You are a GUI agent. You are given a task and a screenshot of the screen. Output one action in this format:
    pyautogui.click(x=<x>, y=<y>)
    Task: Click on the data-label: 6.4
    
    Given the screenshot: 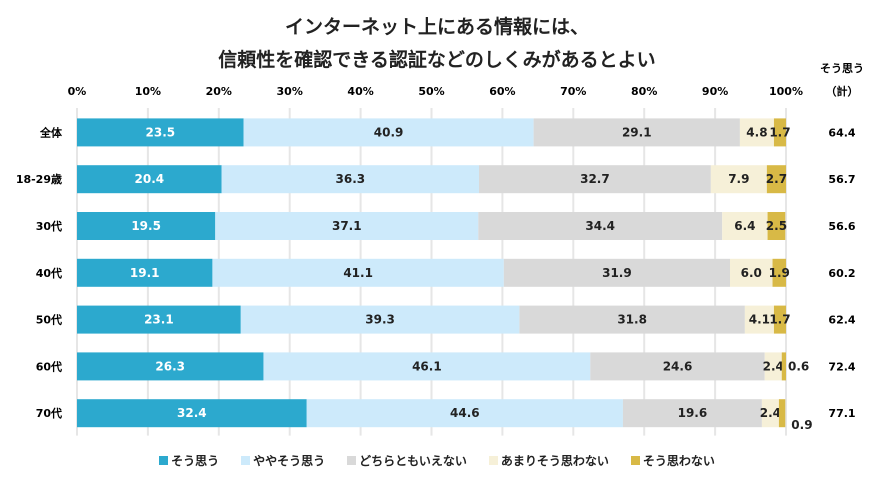 What is the action you would take?
    pyautogui.click(x=744, y=226)
    